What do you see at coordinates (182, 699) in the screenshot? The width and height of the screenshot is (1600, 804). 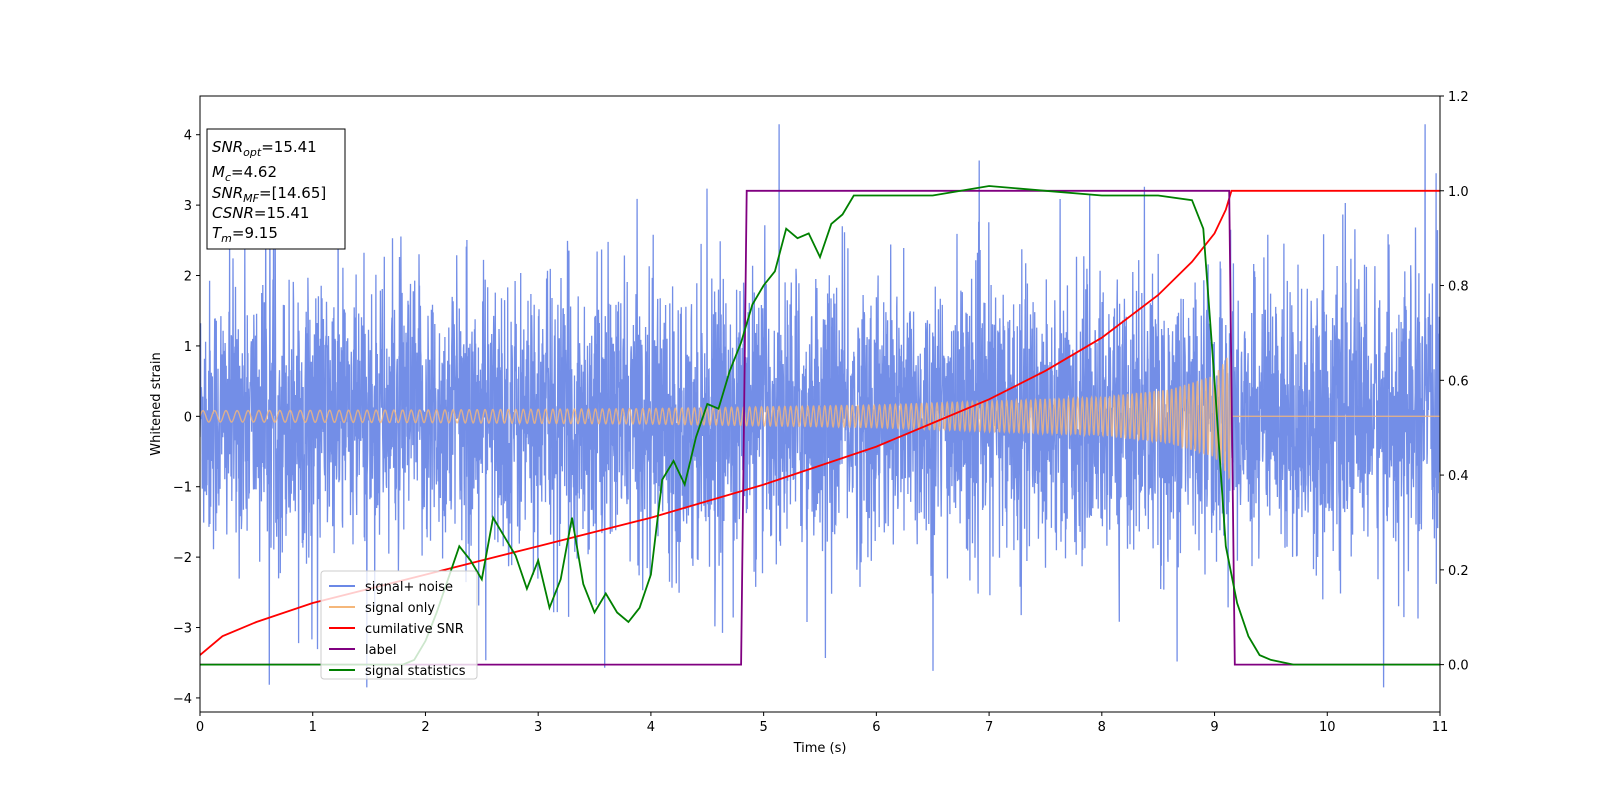 I see `y-left-tick-label: −4` at bounding box center [182, 699].